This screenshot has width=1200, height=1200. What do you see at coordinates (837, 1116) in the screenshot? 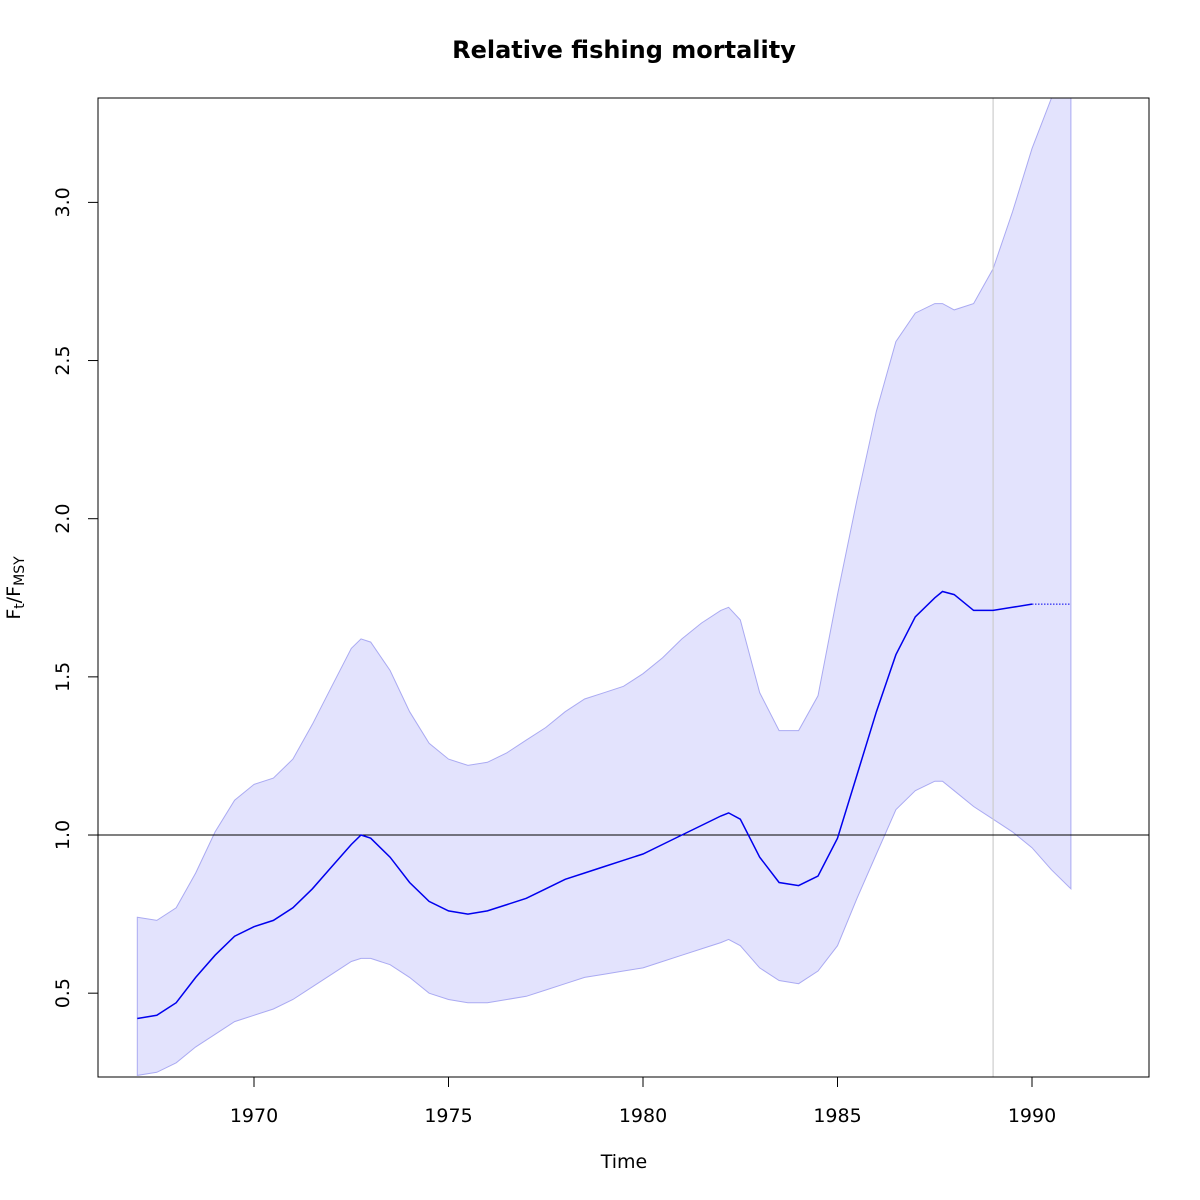
I see `x-tick-label: 1985` at bounding box center [837, 1116].